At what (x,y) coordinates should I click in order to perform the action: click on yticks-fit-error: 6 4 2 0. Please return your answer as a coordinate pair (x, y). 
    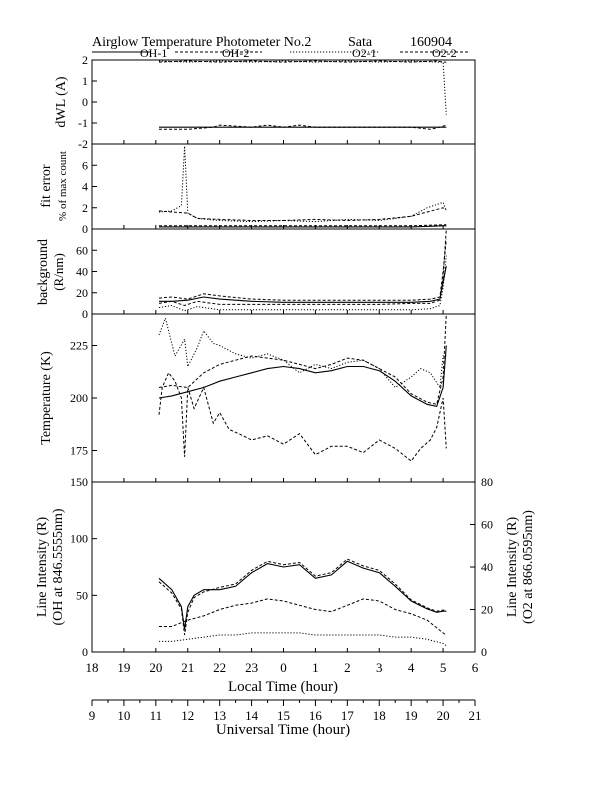
    Looking at the image, I should click on (279, 197).